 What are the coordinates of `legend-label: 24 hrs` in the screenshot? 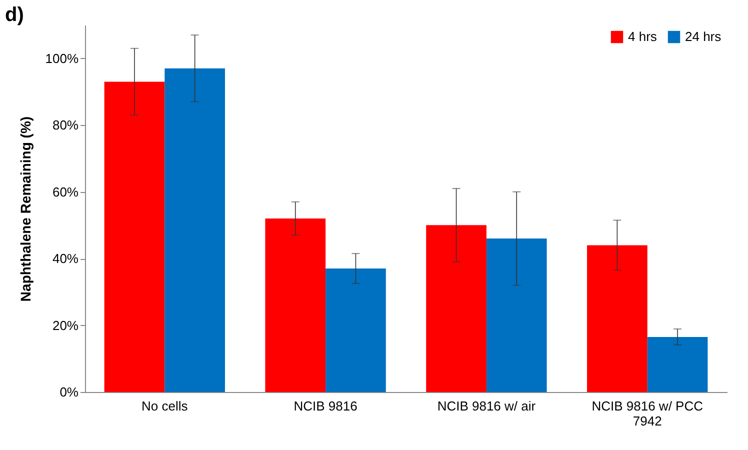 It's located at (703, 36).